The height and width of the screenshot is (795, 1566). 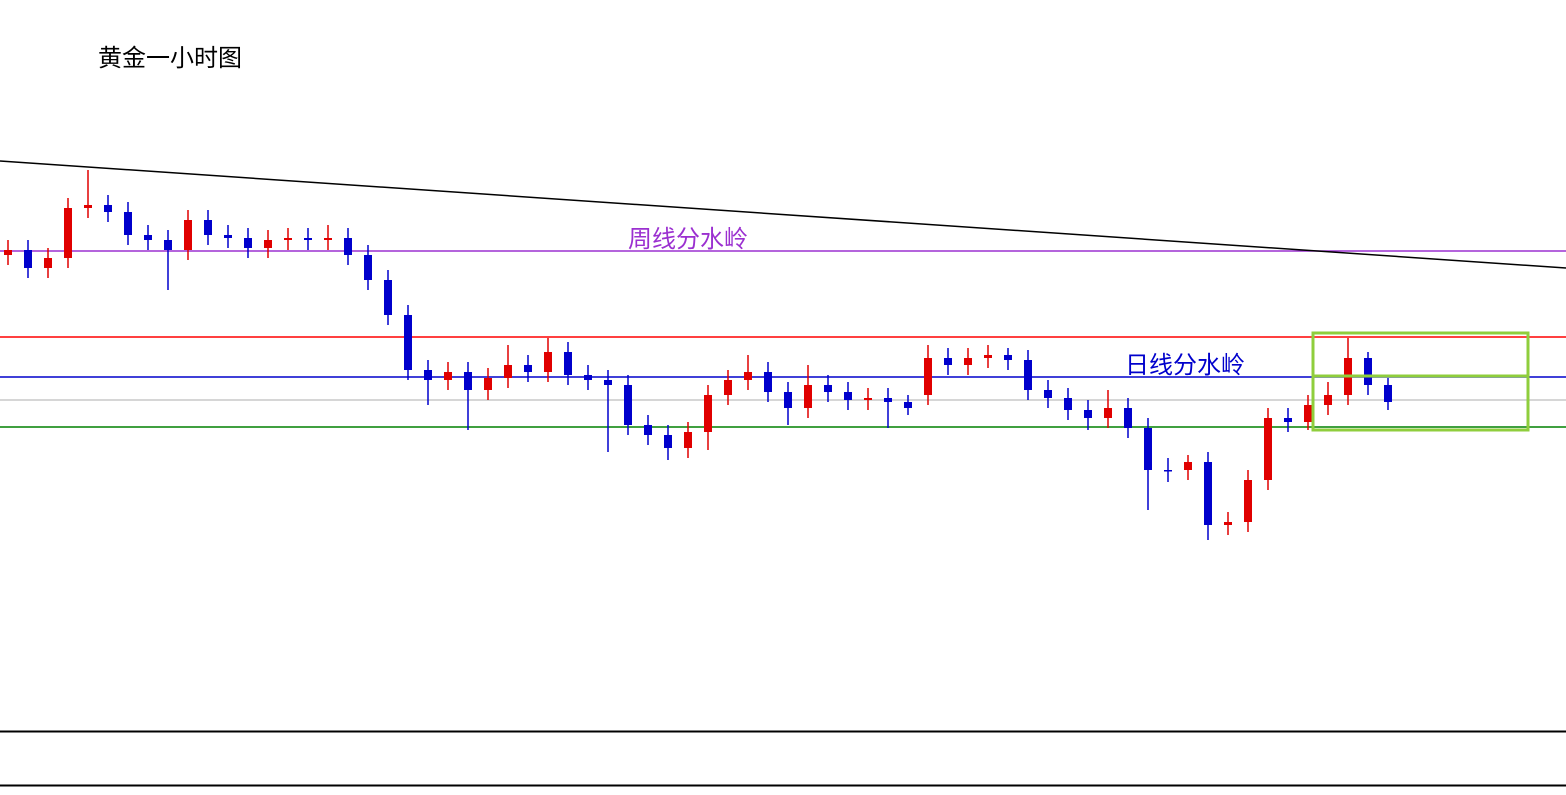 I want to click on trend-line, so click(x=783, y=214).